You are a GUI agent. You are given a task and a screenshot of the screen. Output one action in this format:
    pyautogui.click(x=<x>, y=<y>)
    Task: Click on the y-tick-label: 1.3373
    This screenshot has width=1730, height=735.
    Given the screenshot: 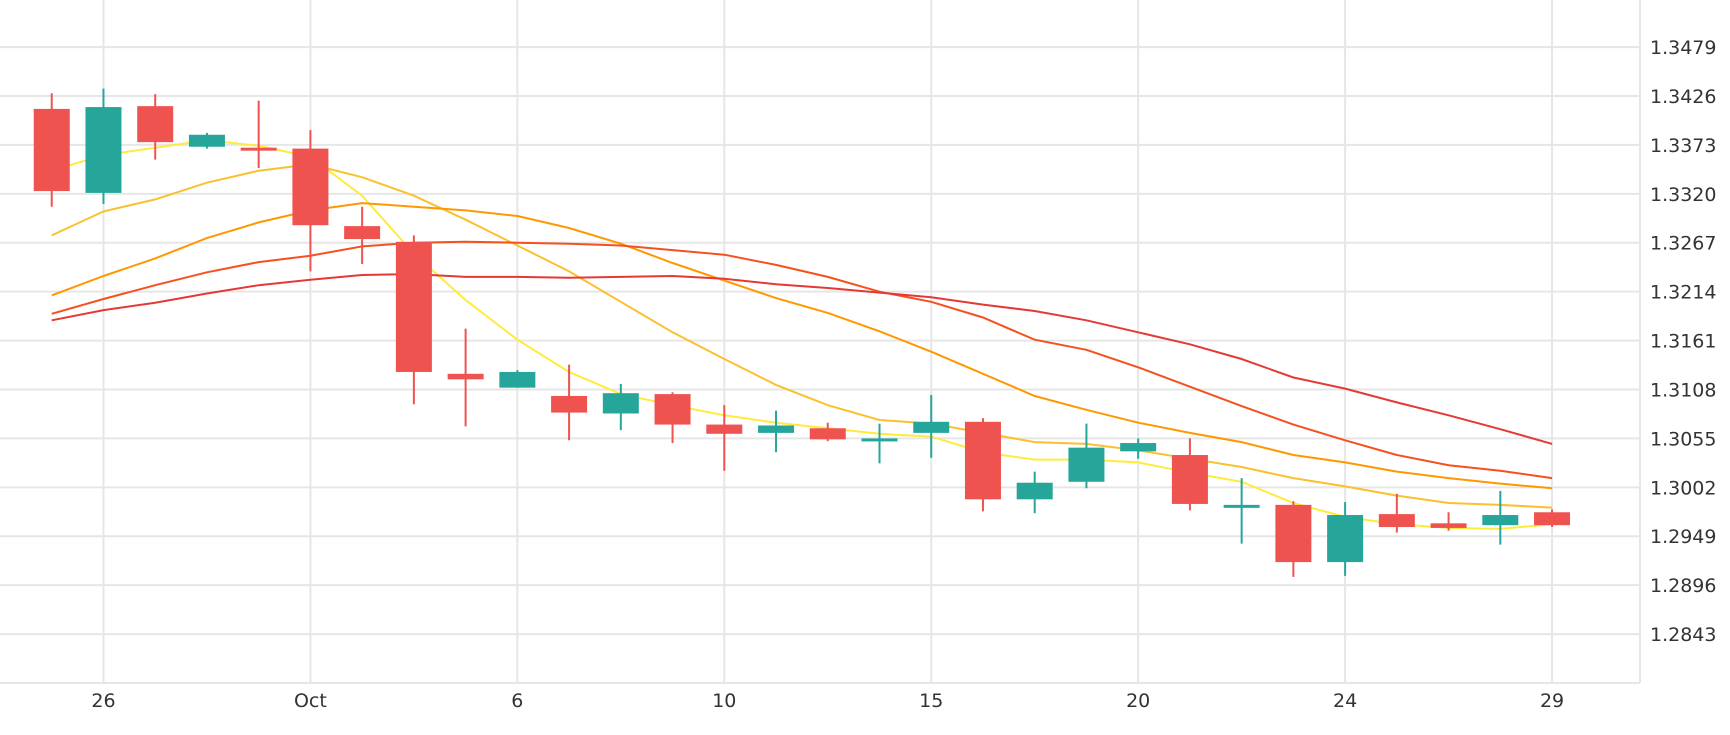 What is the action you would take?
    pyautogui.click(x=1683, y=146)
    